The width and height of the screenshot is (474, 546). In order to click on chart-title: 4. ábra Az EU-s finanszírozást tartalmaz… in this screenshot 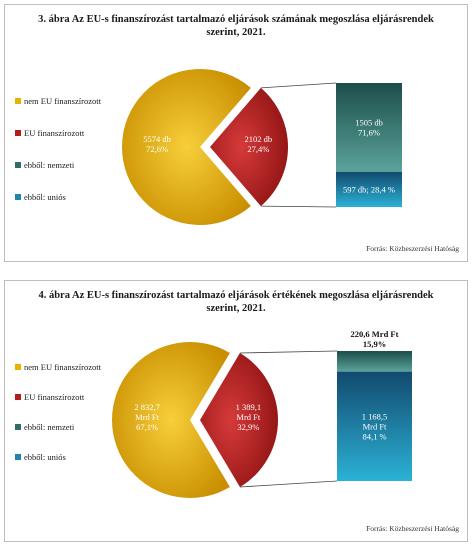, I will do `click(236, 302)`.